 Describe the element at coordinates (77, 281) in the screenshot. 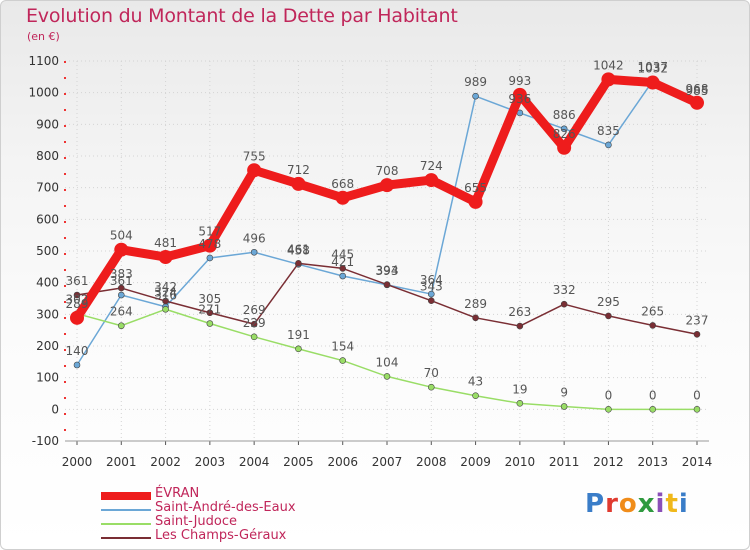

I see `data-label: 361` at that location.